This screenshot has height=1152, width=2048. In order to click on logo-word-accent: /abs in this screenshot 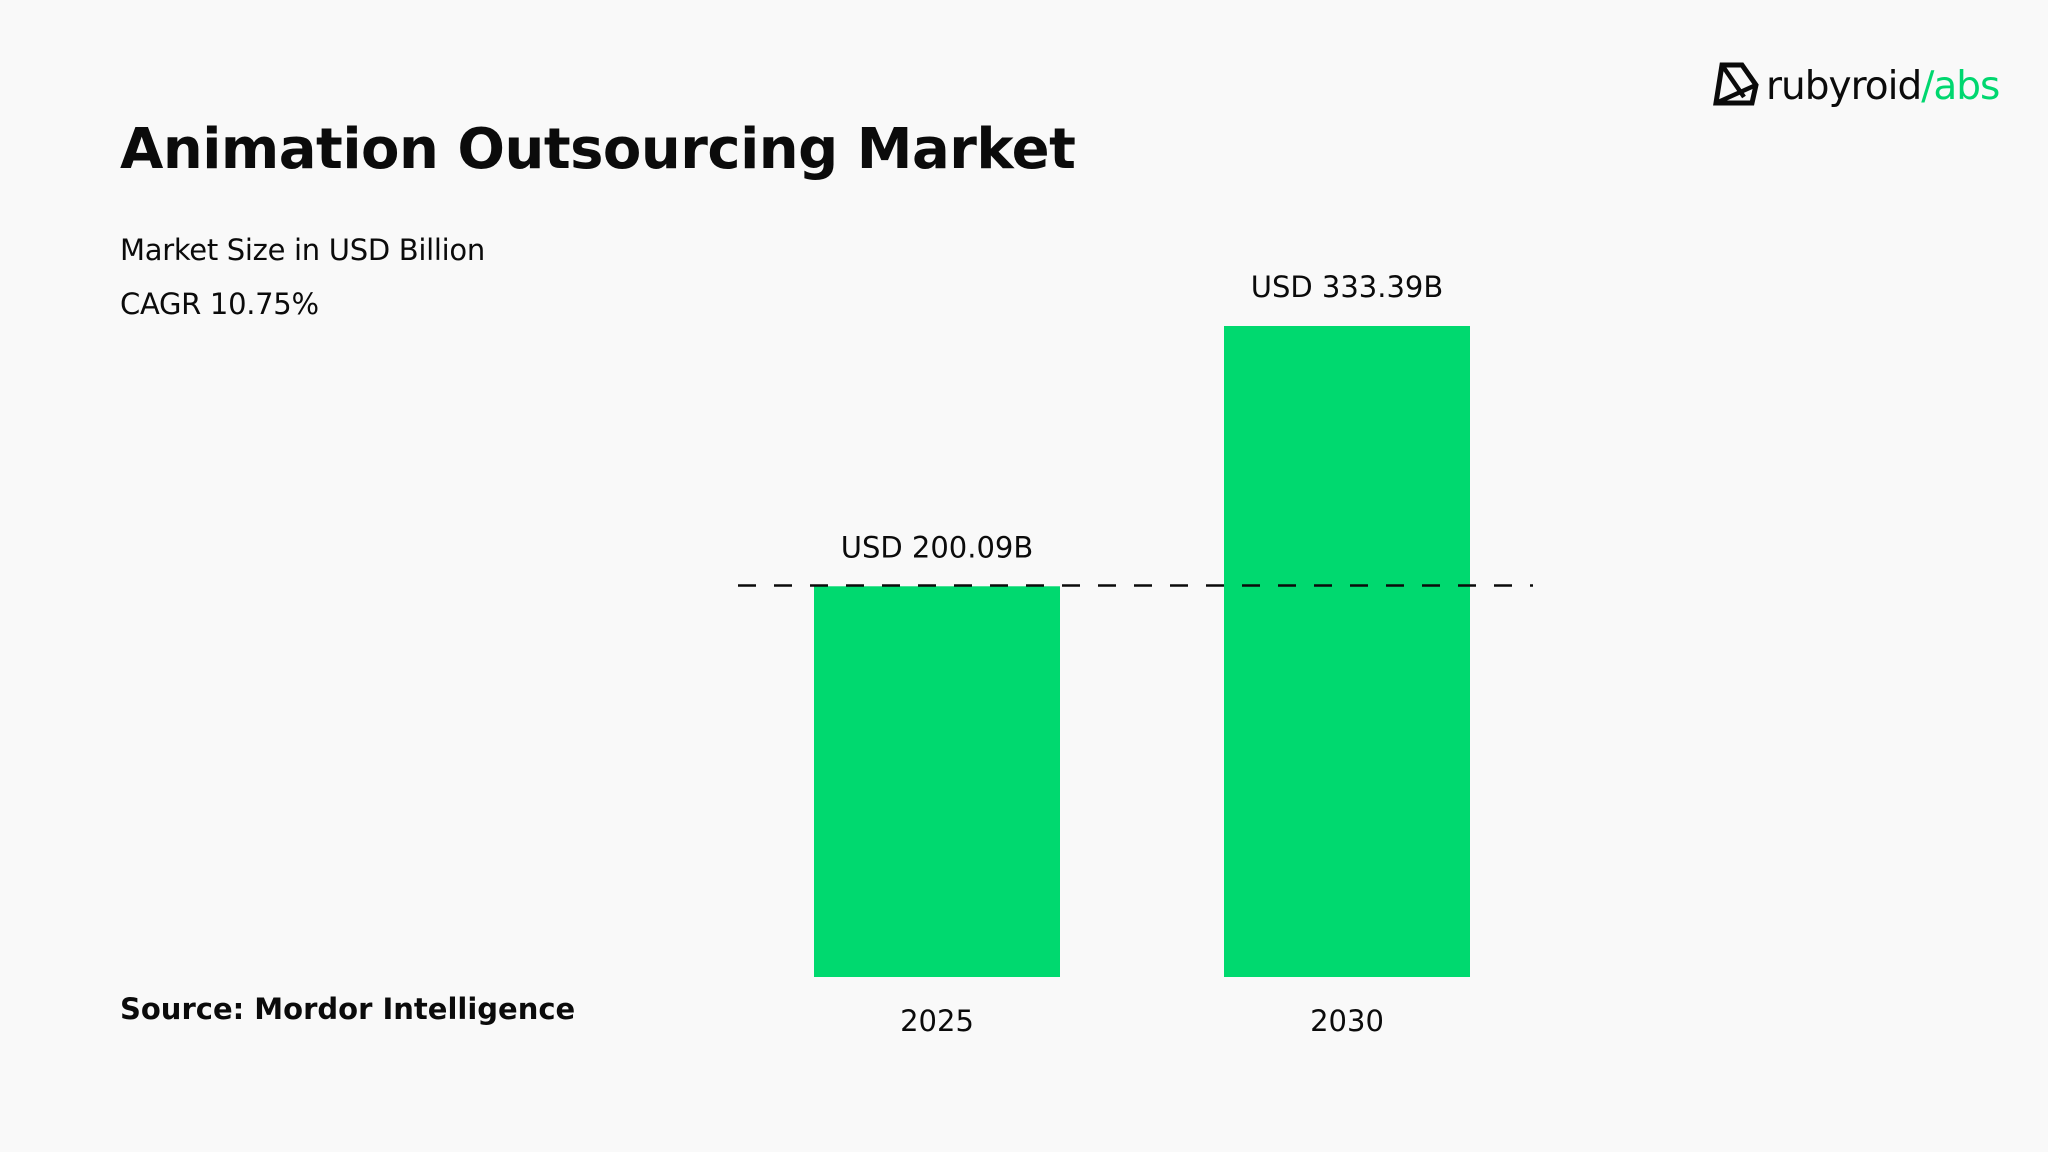, I will do `click(1960, 86)`.